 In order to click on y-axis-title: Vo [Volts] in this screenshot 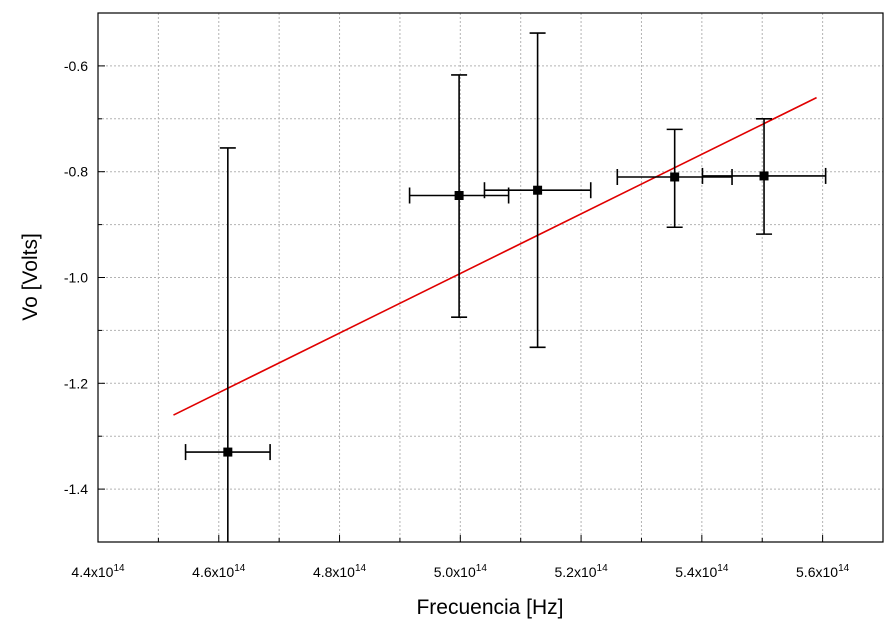, I will do `click(30, 277)`.